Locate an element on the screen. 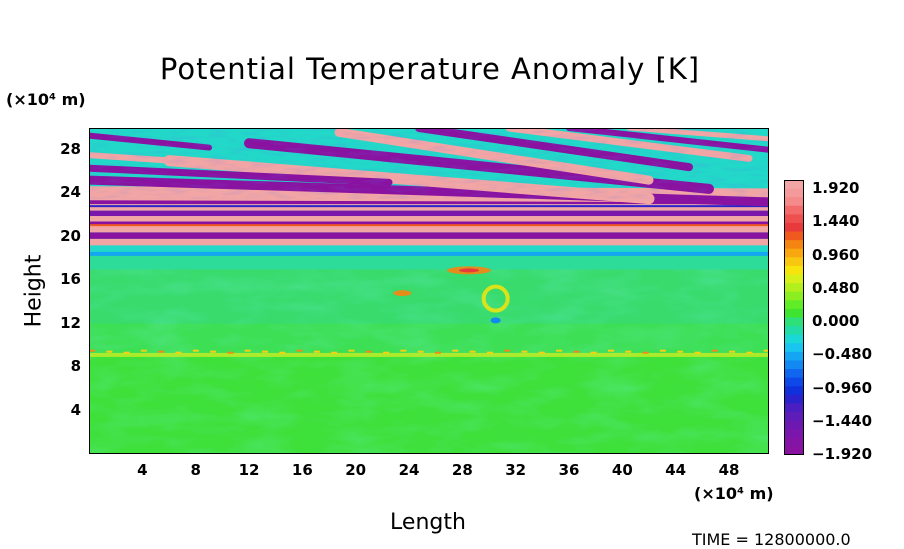 The height and width of the screenshot is (549, 904). y-tick-label: 28 is located at coordinates (70, 148).